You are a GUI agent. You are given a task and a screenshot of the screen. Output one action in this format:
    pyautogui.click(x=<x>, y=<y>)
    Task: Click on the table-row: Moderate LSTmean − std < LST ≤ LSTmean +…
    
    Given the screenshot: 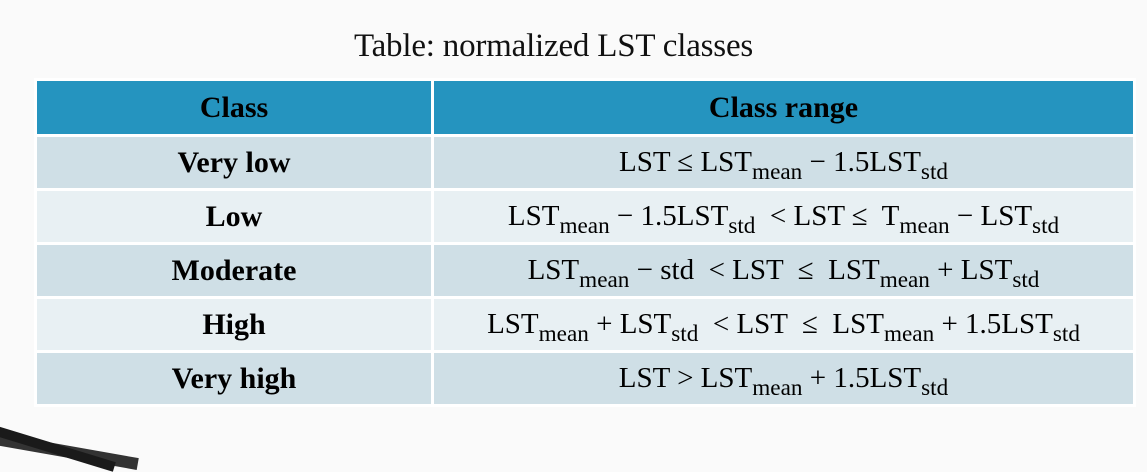 What is the action you would take?
    pyautogui.click(x=585, y=270)
    